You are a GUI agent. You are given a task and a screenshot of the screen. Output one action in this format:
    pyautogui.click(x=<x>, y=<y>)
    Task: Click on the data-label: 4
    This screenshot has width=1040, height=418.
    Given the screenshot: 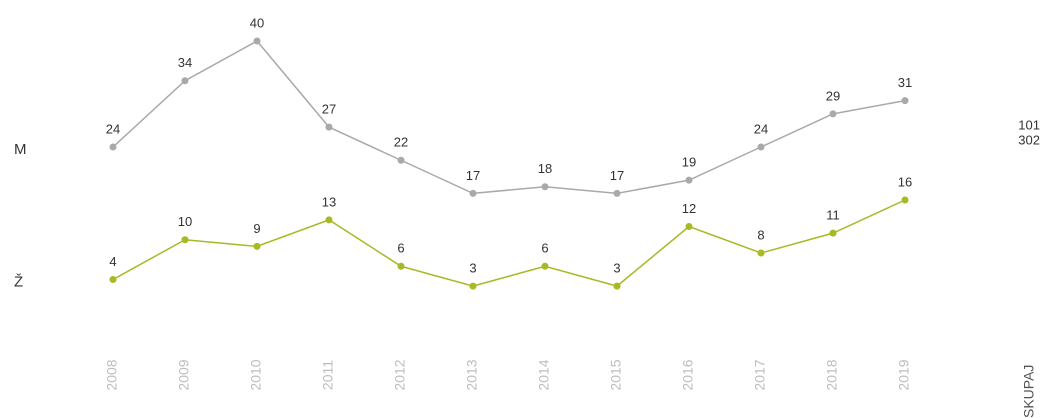 What is the action you would take?
    pyautogui.click(x=112, y=261)
    